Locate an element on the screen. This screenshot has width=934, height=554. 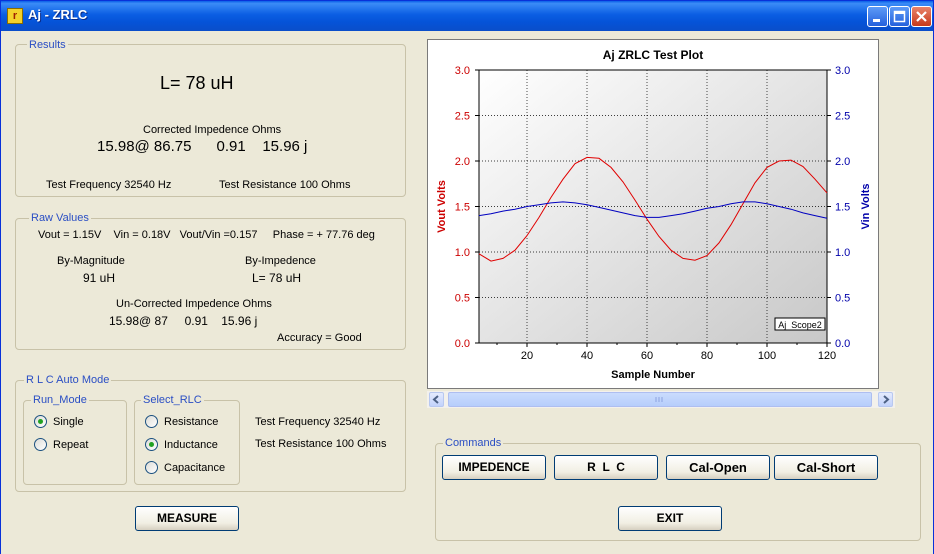
radio-capacitance-label: Capacitance is located at coordinates (195, 468).